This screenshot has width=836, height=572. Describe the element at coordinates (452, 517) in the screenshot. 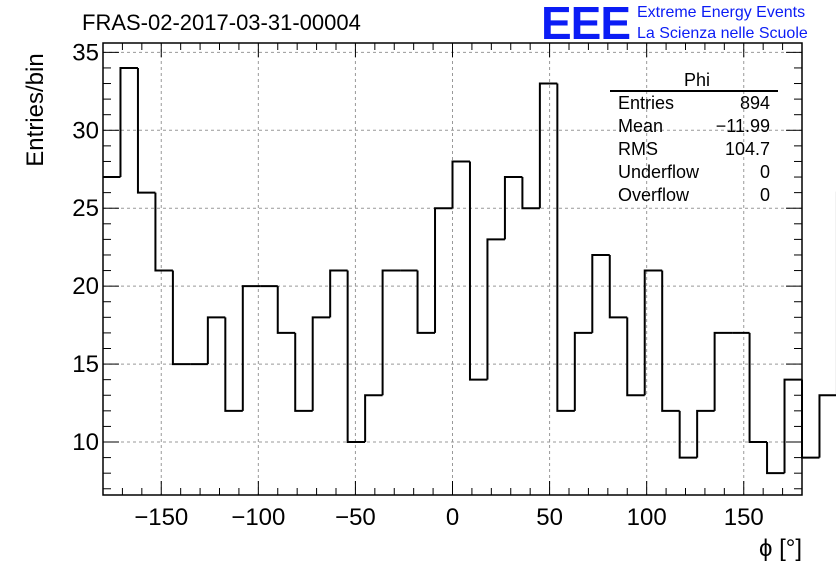

I see `x-tick-label: 0` at that location.